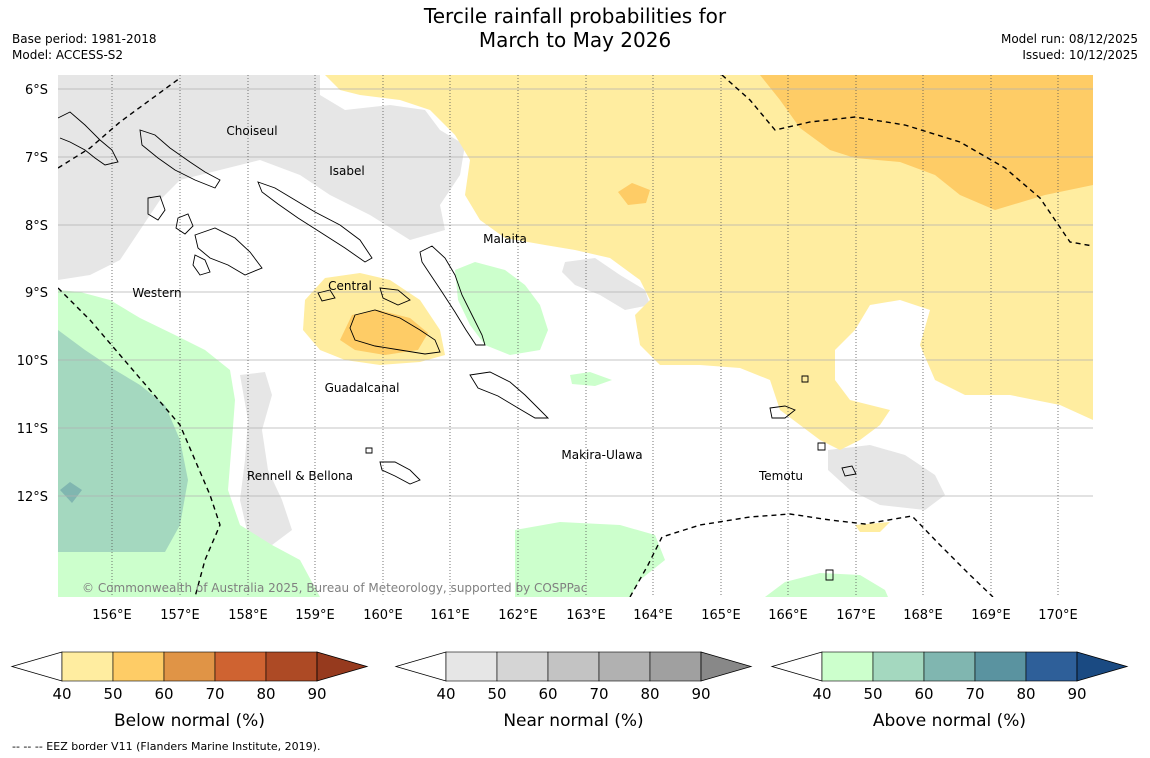 This screenshot has height=758, width=1150. What do you see at coordinates (518, 615) in the screenshot?
I see `lon-label: 162°E` at bounding box center [518, 615].